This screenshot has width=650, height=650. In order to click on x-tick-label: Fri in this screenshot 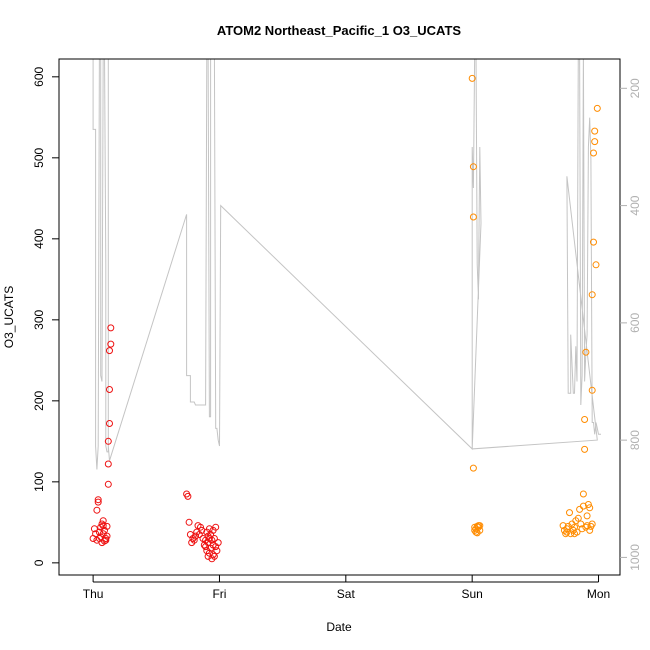, I will do `click(219, 594)`.